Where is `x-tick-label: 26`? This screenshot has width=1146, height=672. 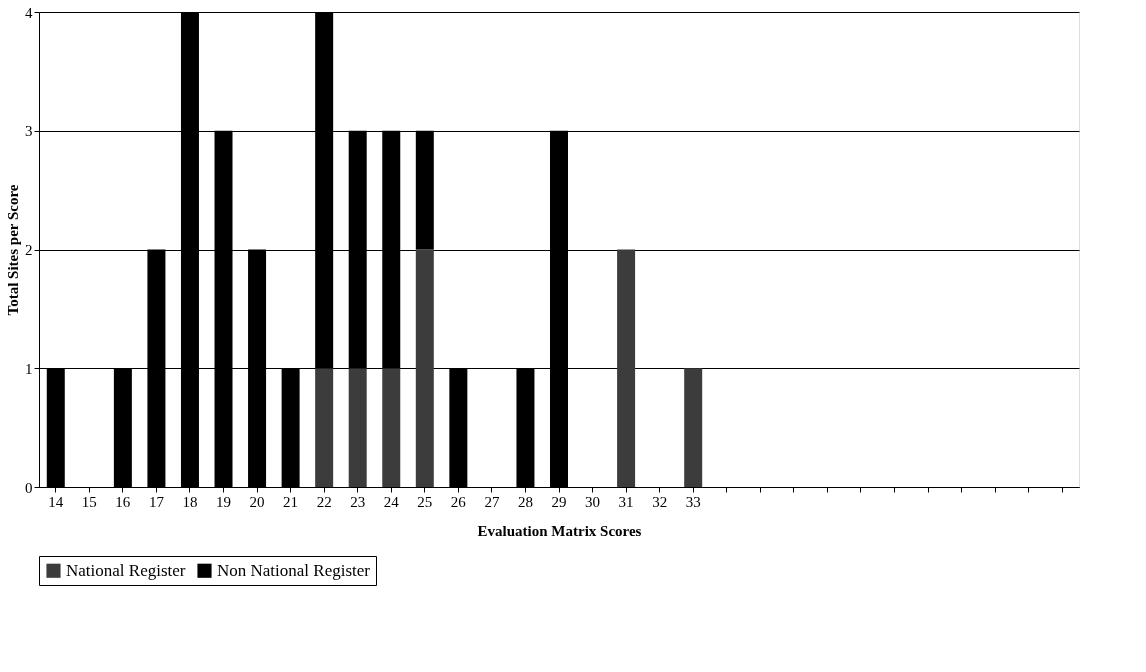
x-tick-label: 26 is located at coordinates (458, 501).